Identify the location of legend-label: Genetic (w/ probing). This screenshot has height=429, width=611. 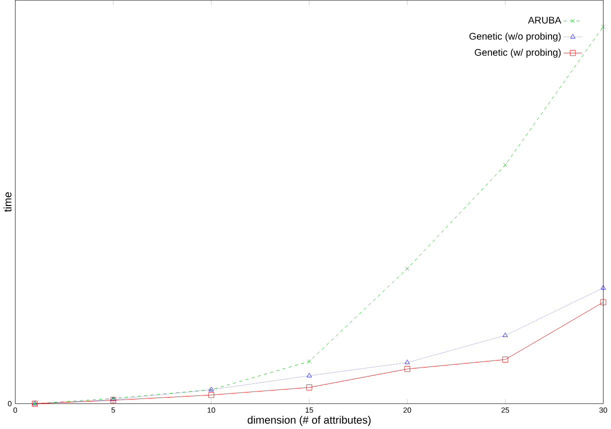
(517, 53).